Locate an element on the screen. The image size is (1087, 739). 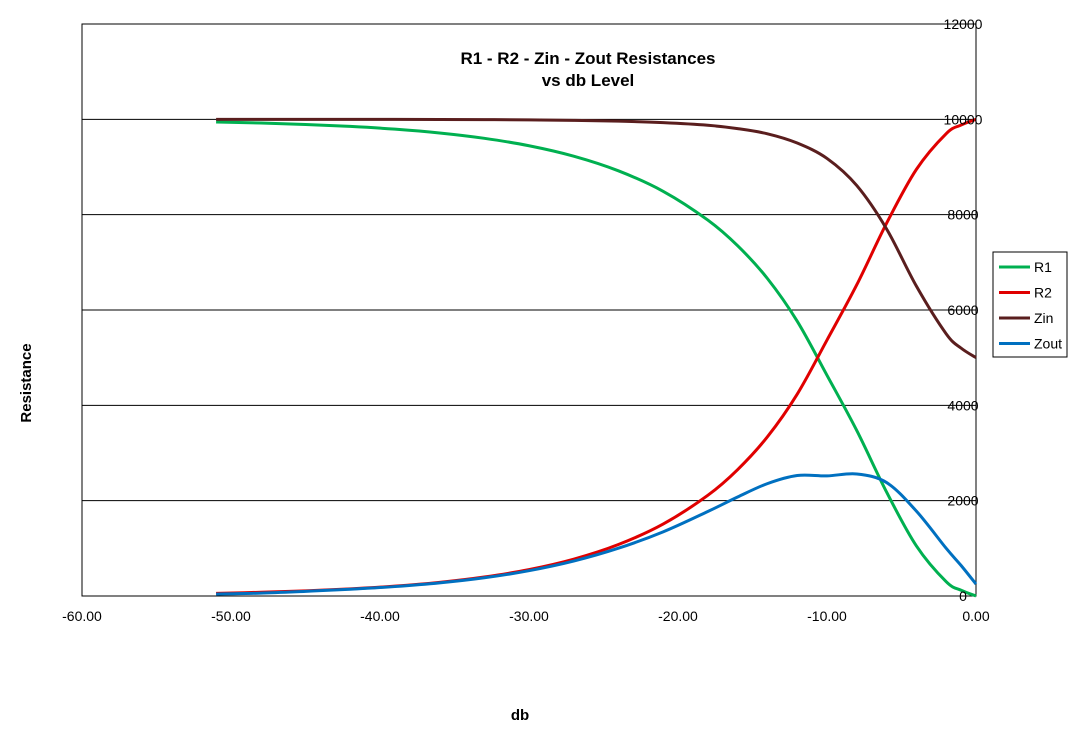
legend-label-r1: R1 is located at coordinates (1043, 267).